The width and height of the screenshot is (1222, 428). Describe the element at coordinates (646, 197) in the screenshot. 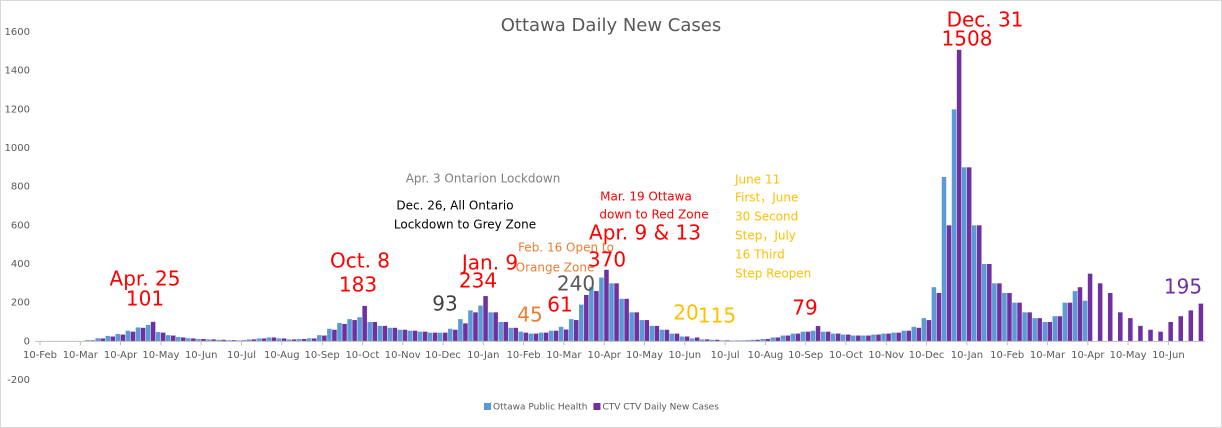

I see `annotation: Mar. 19 Ottawa` at that location.